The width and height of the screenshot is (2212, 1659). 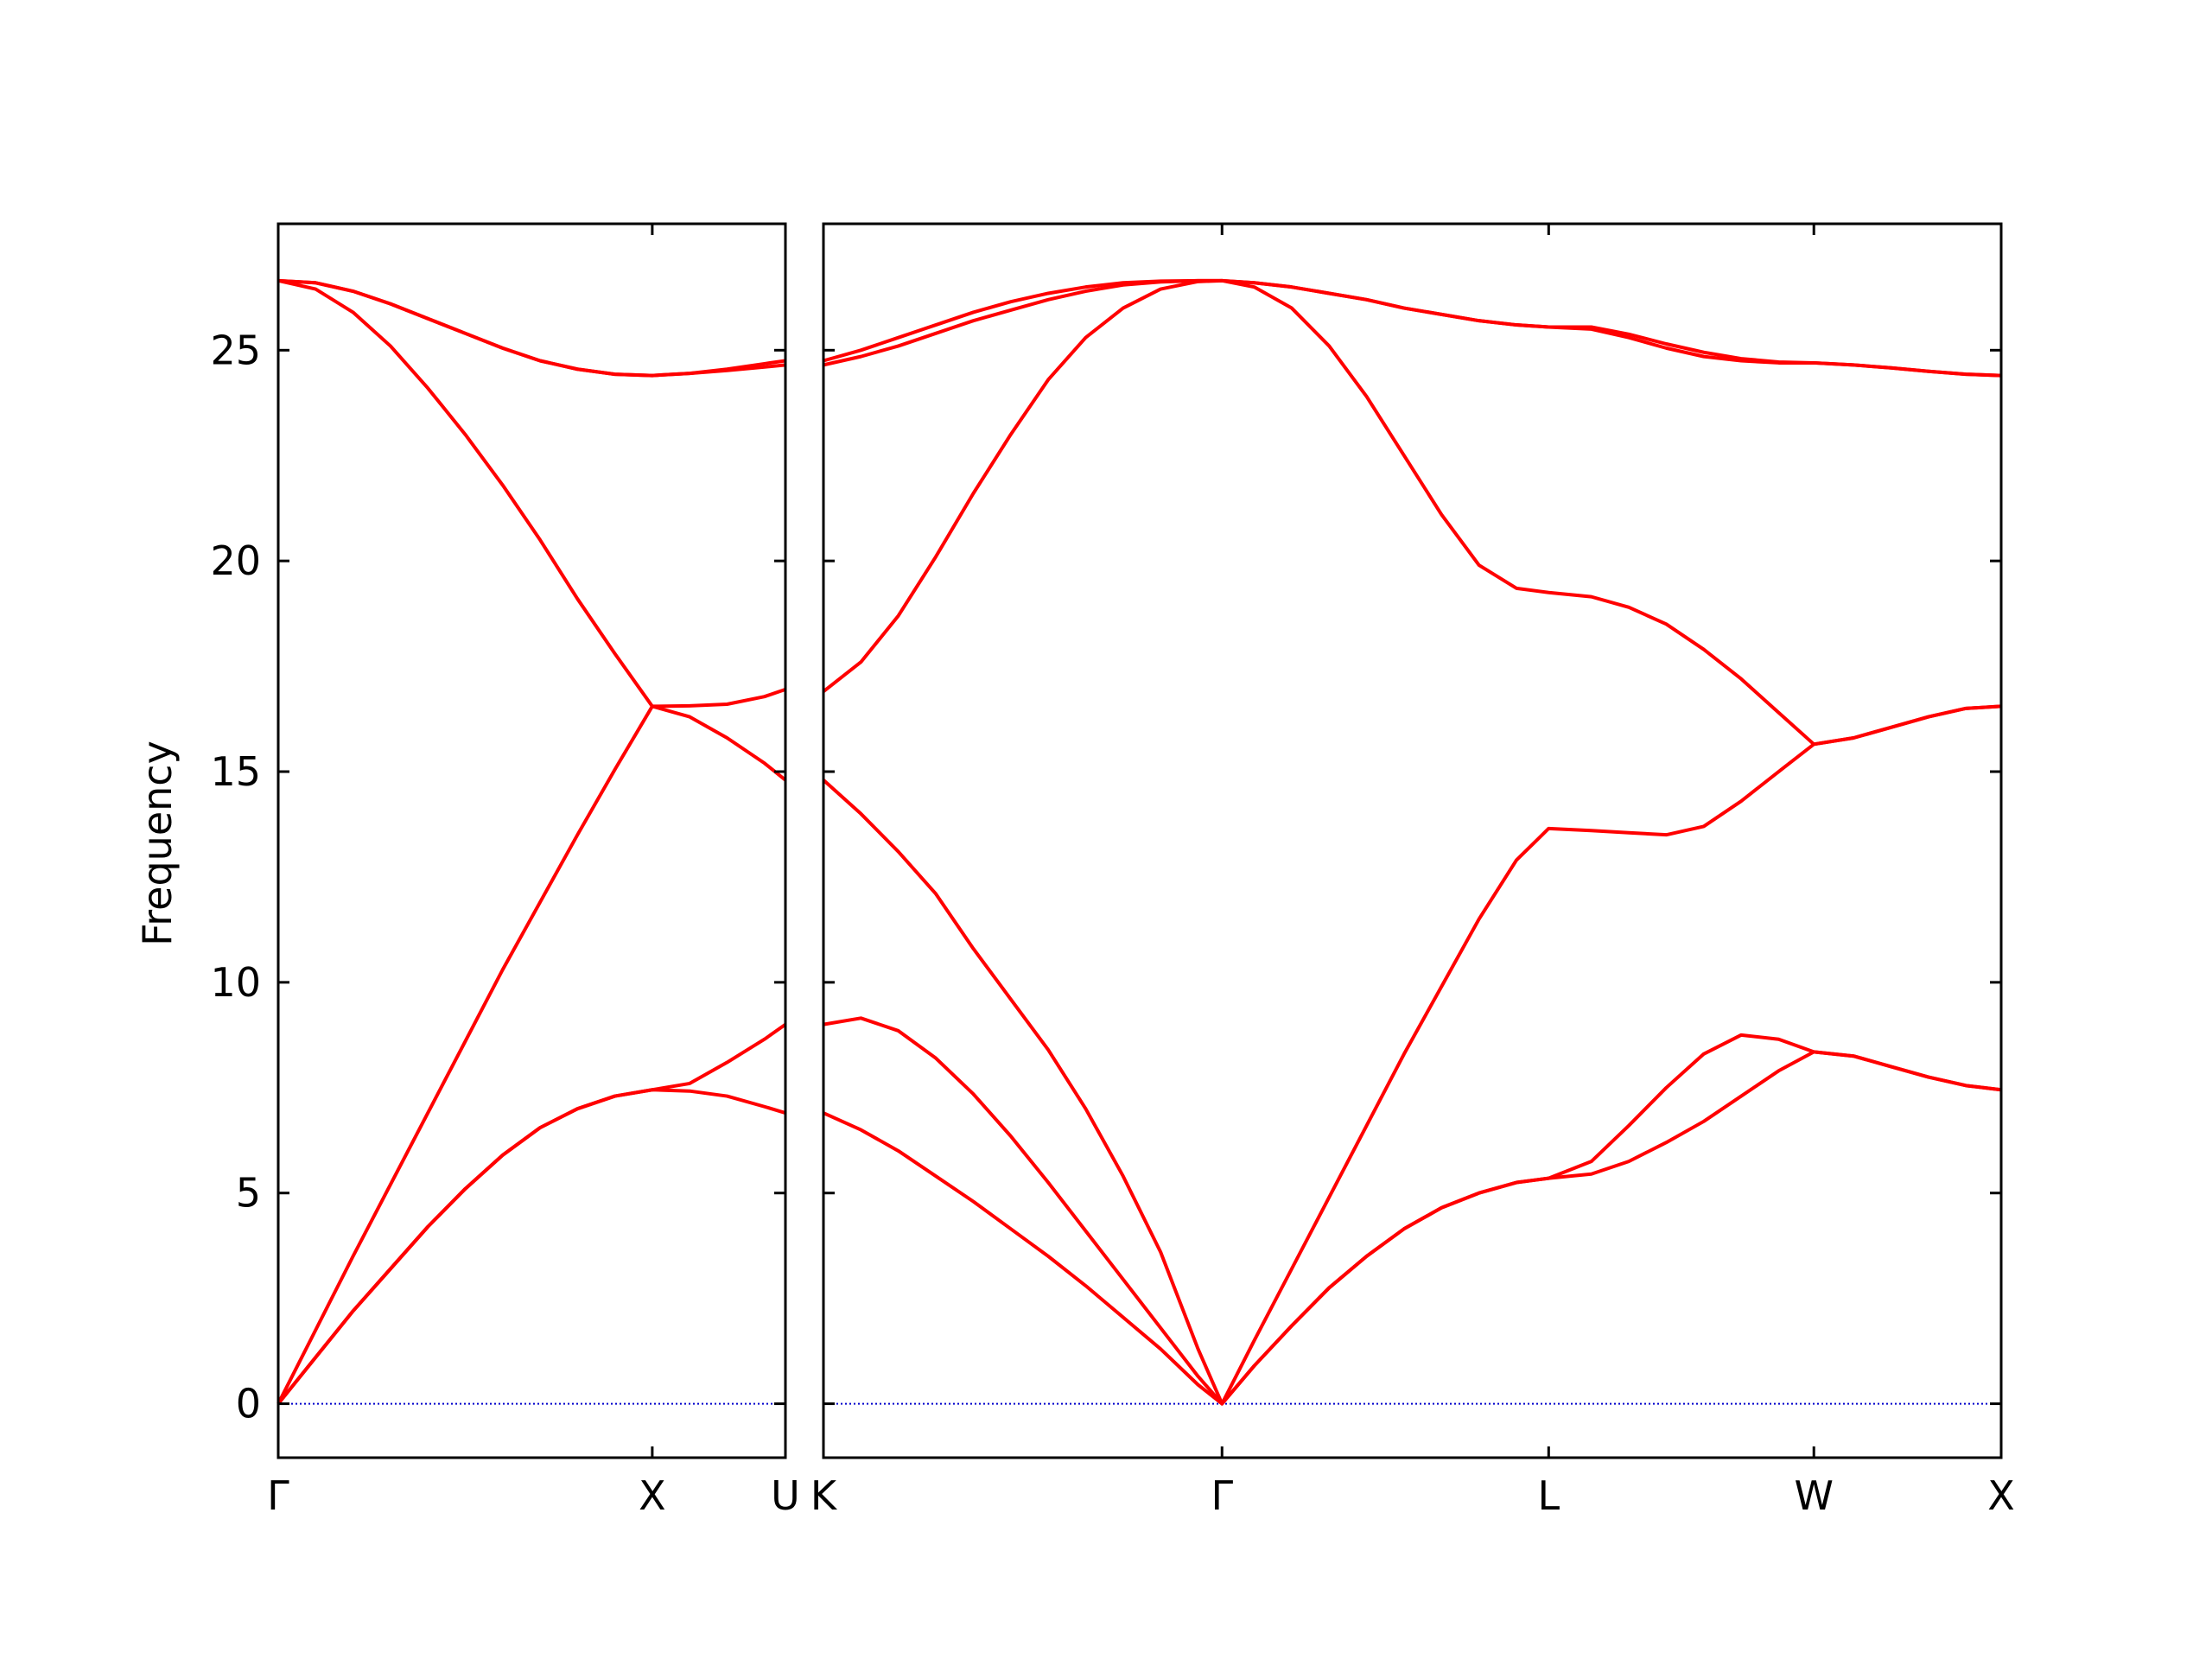 I want to click on y-tick-label: 25, so click(x=235, y=350).